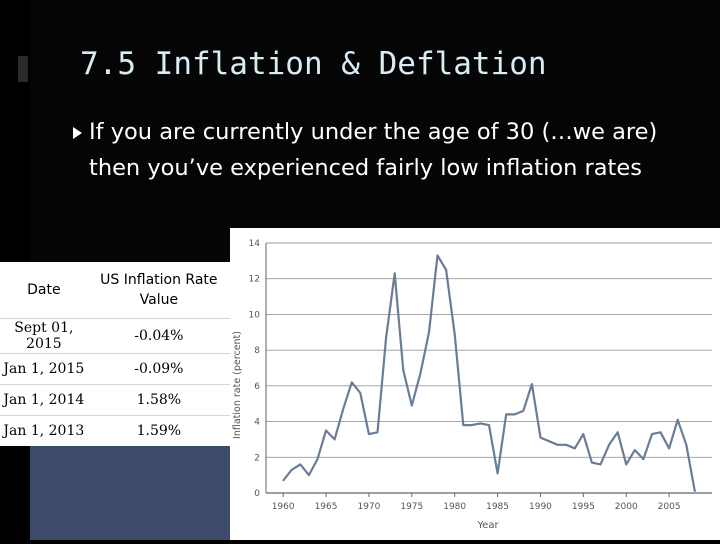 This screenshot has height=544, width=720. Describe the element at coordinates (257, 494) in the screenshot. I see `y-tick-label: 0` at that location.